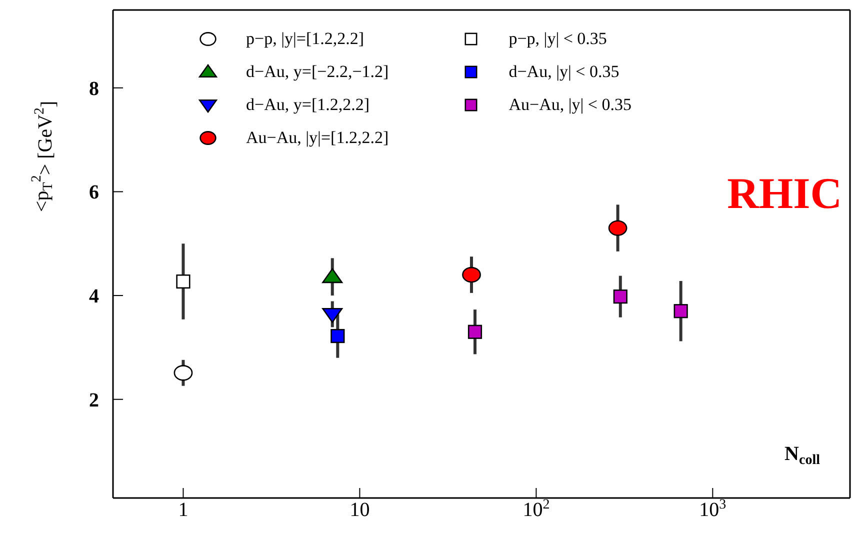 This screenshot has height=552, width=862. I want to click on legend-label: Au−Au, |y|=[1.2,2.2], so click(317, 138).